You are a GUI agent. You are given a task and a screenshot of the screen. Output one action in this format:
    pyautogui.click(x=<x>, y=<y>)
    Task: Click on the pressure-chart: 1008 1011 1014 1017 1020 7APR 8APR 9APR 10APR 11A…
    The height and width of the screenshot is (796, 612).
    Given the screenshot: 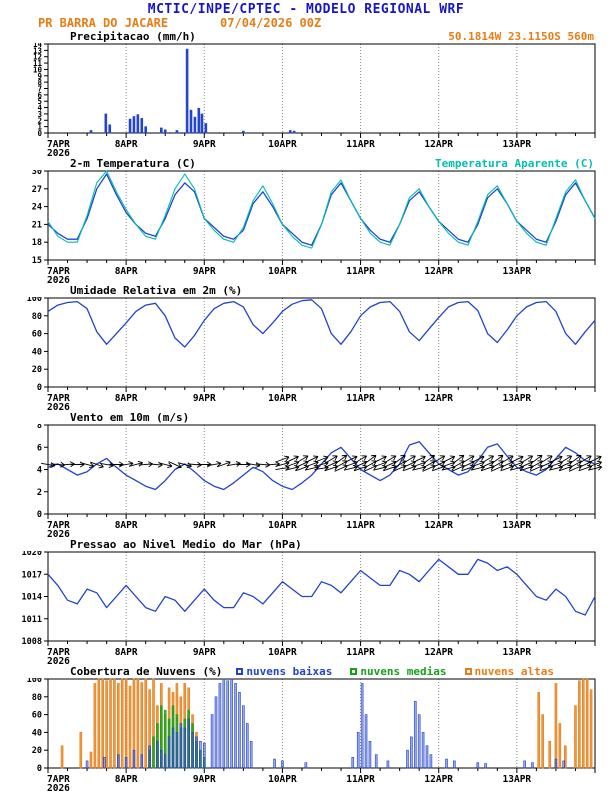 What is the action you would take?
    pyautogui.click(x=306, y=607)
    